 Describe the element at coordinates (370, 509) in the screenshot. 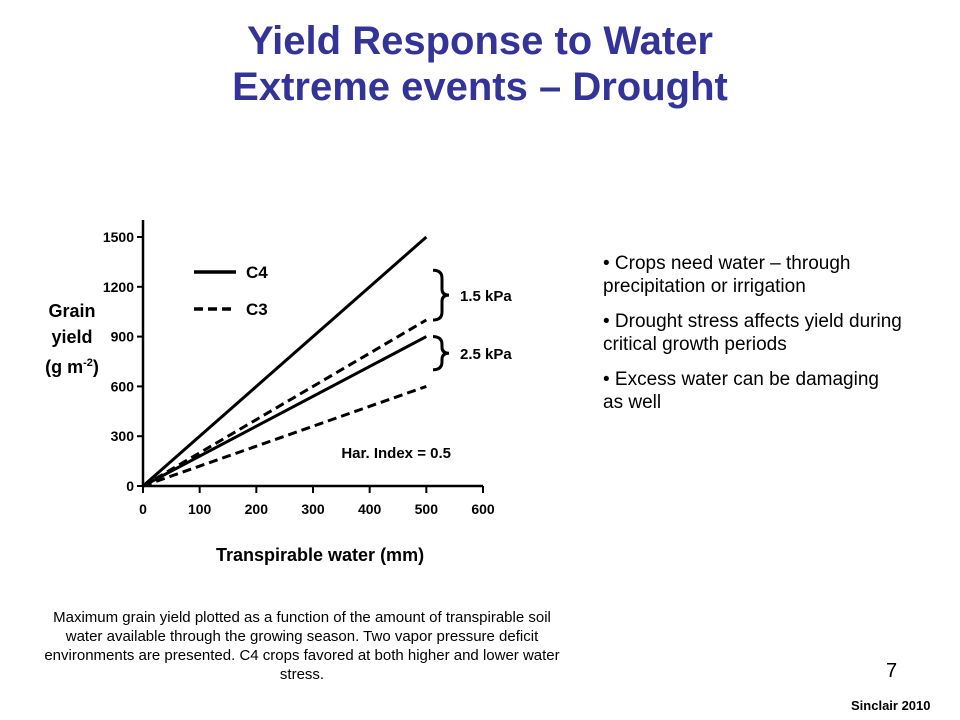

I see `x-tick-label: 400` at that location.